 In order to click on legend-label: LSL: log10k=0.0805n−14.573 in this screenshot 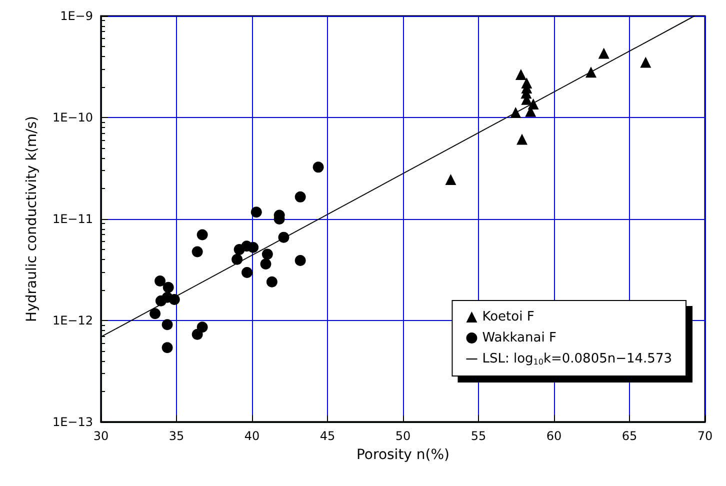, I will do `click(577, 359)`.